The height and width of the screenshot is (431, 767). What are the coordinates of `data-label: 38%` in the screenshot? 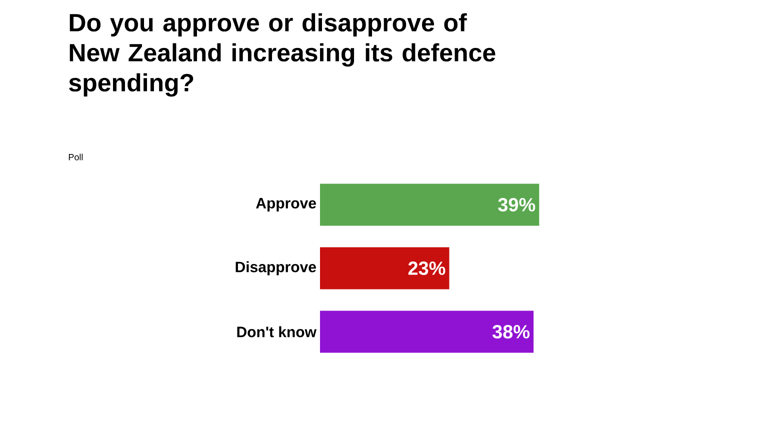 It's located at (511, 331).